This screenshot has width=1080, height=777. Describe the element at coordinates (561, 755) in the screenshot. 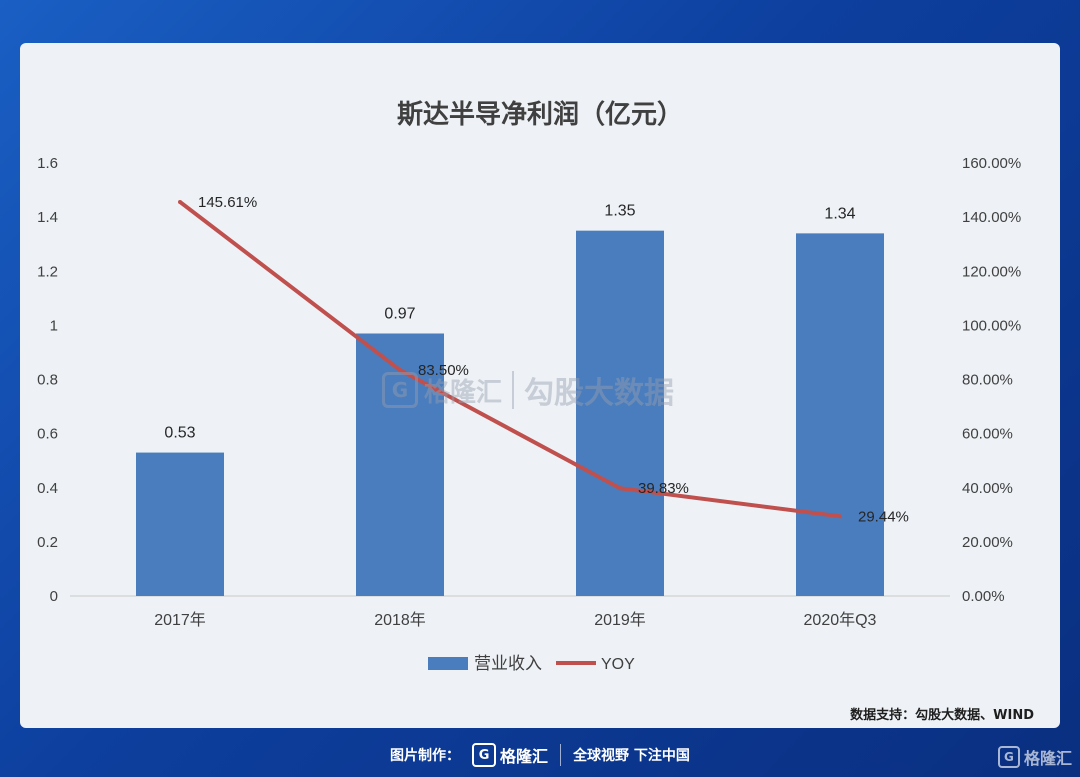

I see `footer-divider` at that location.